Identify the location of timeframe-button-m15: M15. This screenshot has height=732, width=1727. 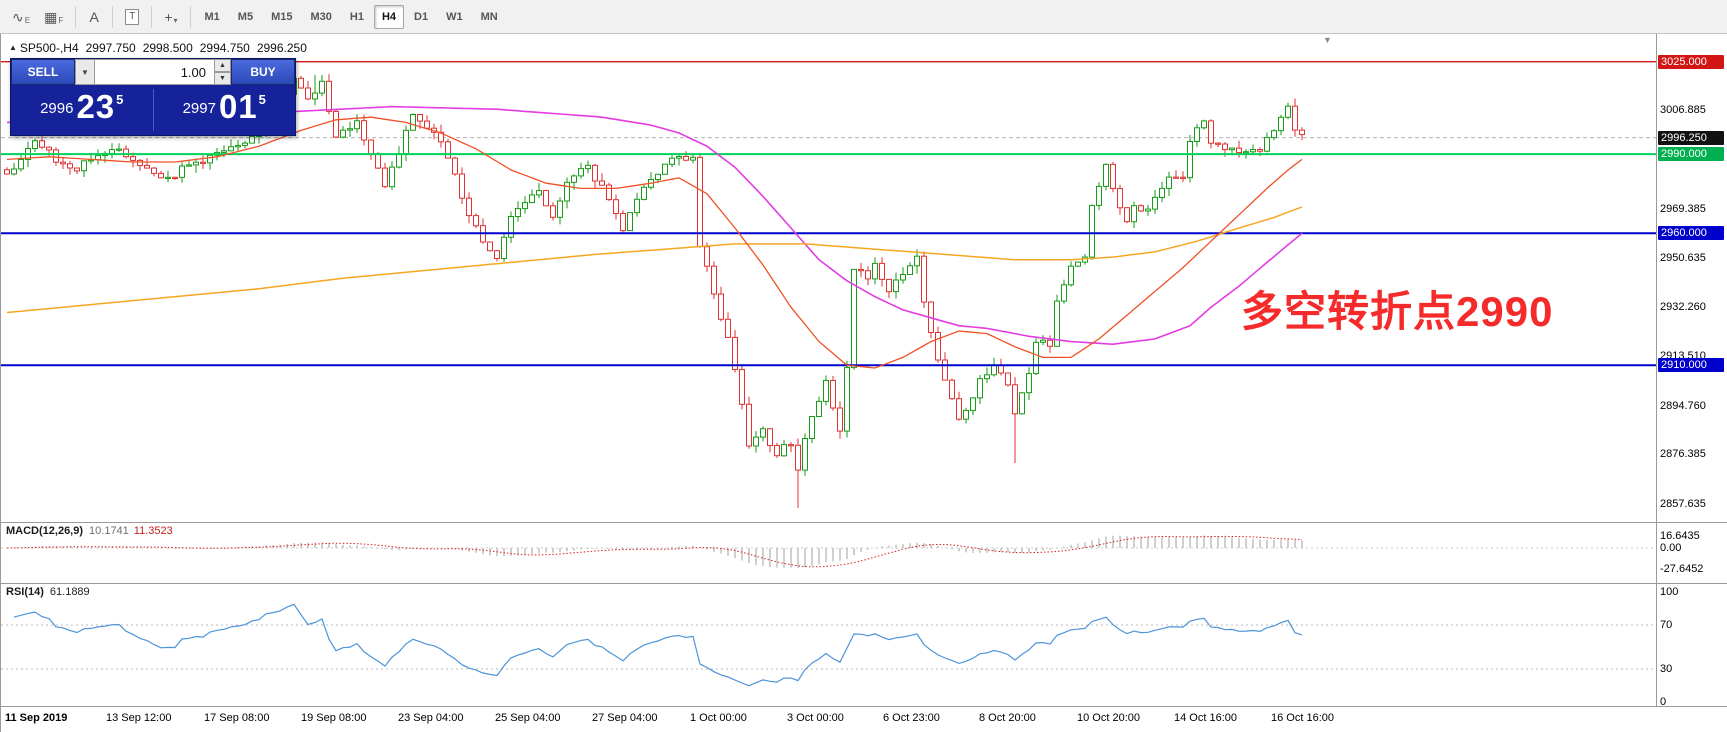
(282, 16).